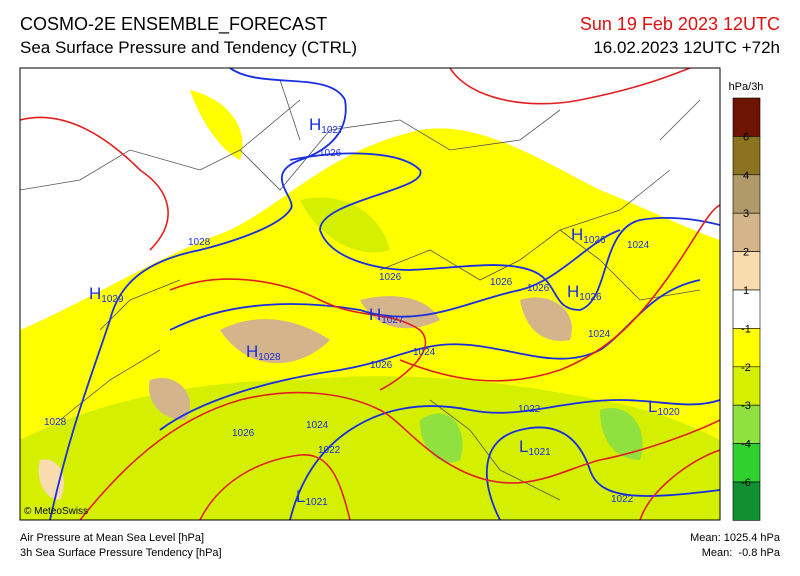 The image size is (800, 576). What do you see at coordinates (746, 176) in the screenshot?
I see `legend-label: 4` at bounding box center [746, 176].